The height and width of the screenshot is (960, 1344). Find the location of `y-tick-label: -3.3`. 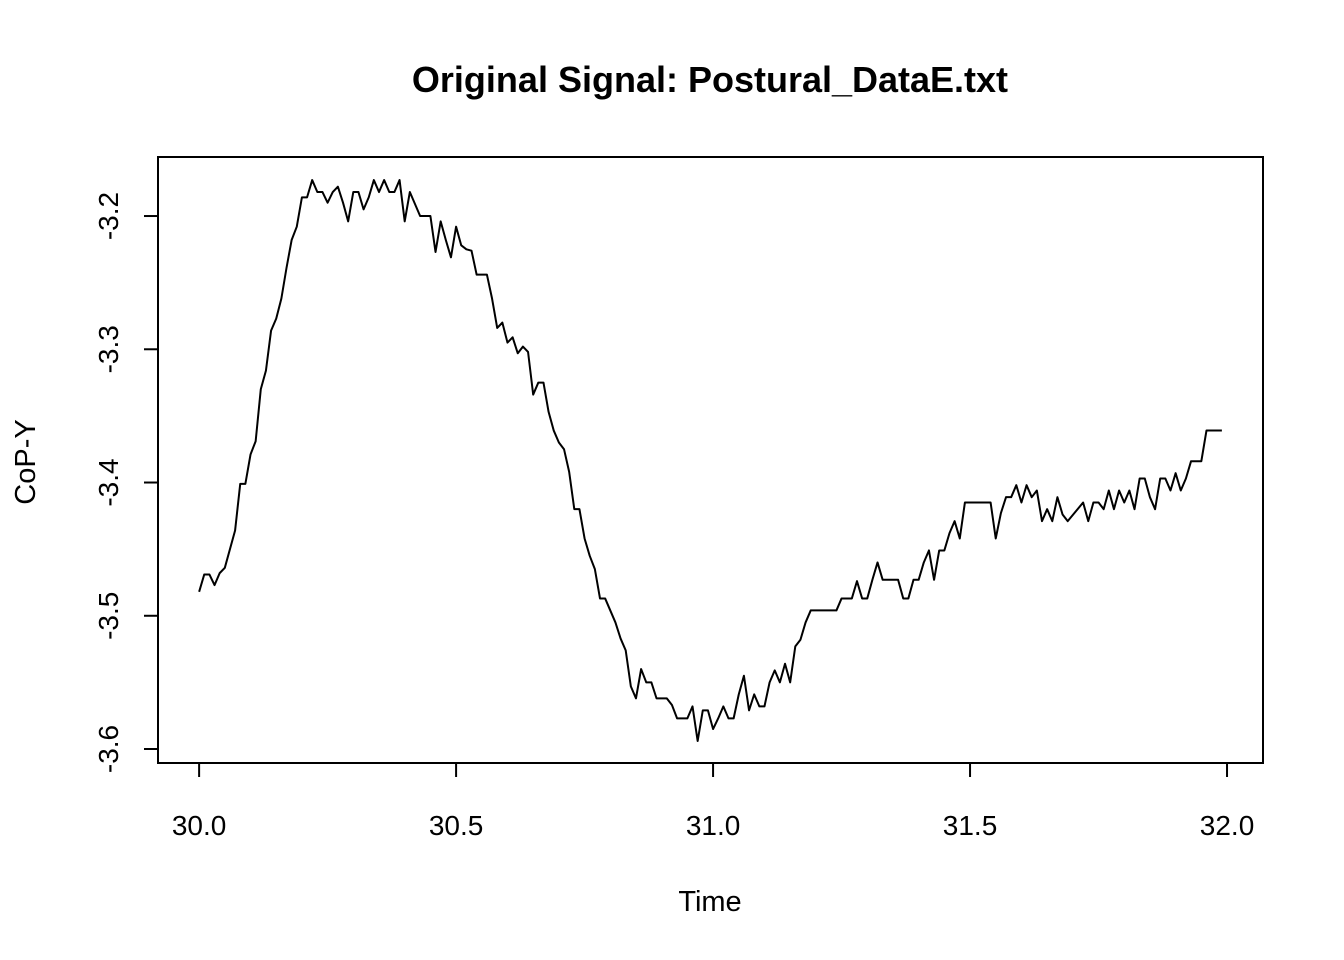

y-tick-label: -3.3 is located at coordinates (108, 349).